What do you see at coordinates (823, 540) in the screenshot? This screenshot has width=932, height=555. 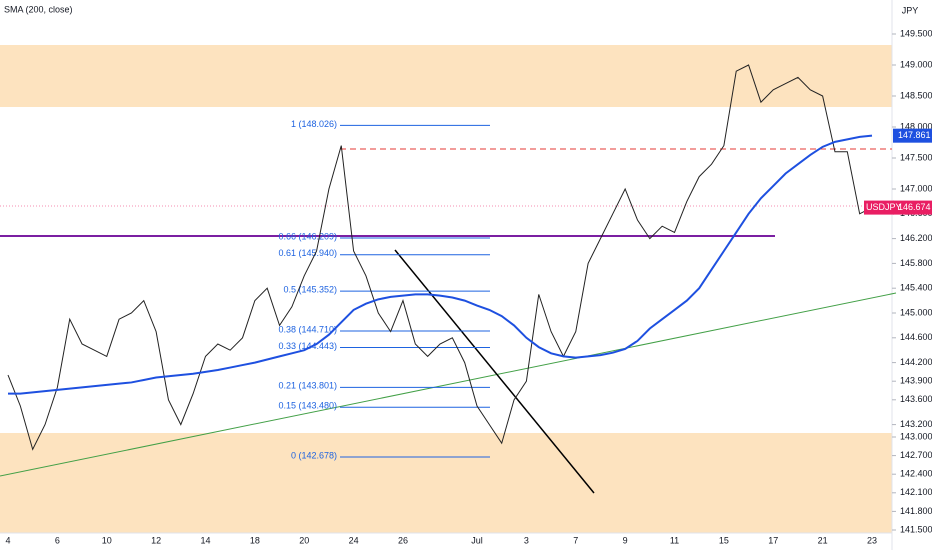 I see `x-tick-label: 21` at bounding box center [823, 540].